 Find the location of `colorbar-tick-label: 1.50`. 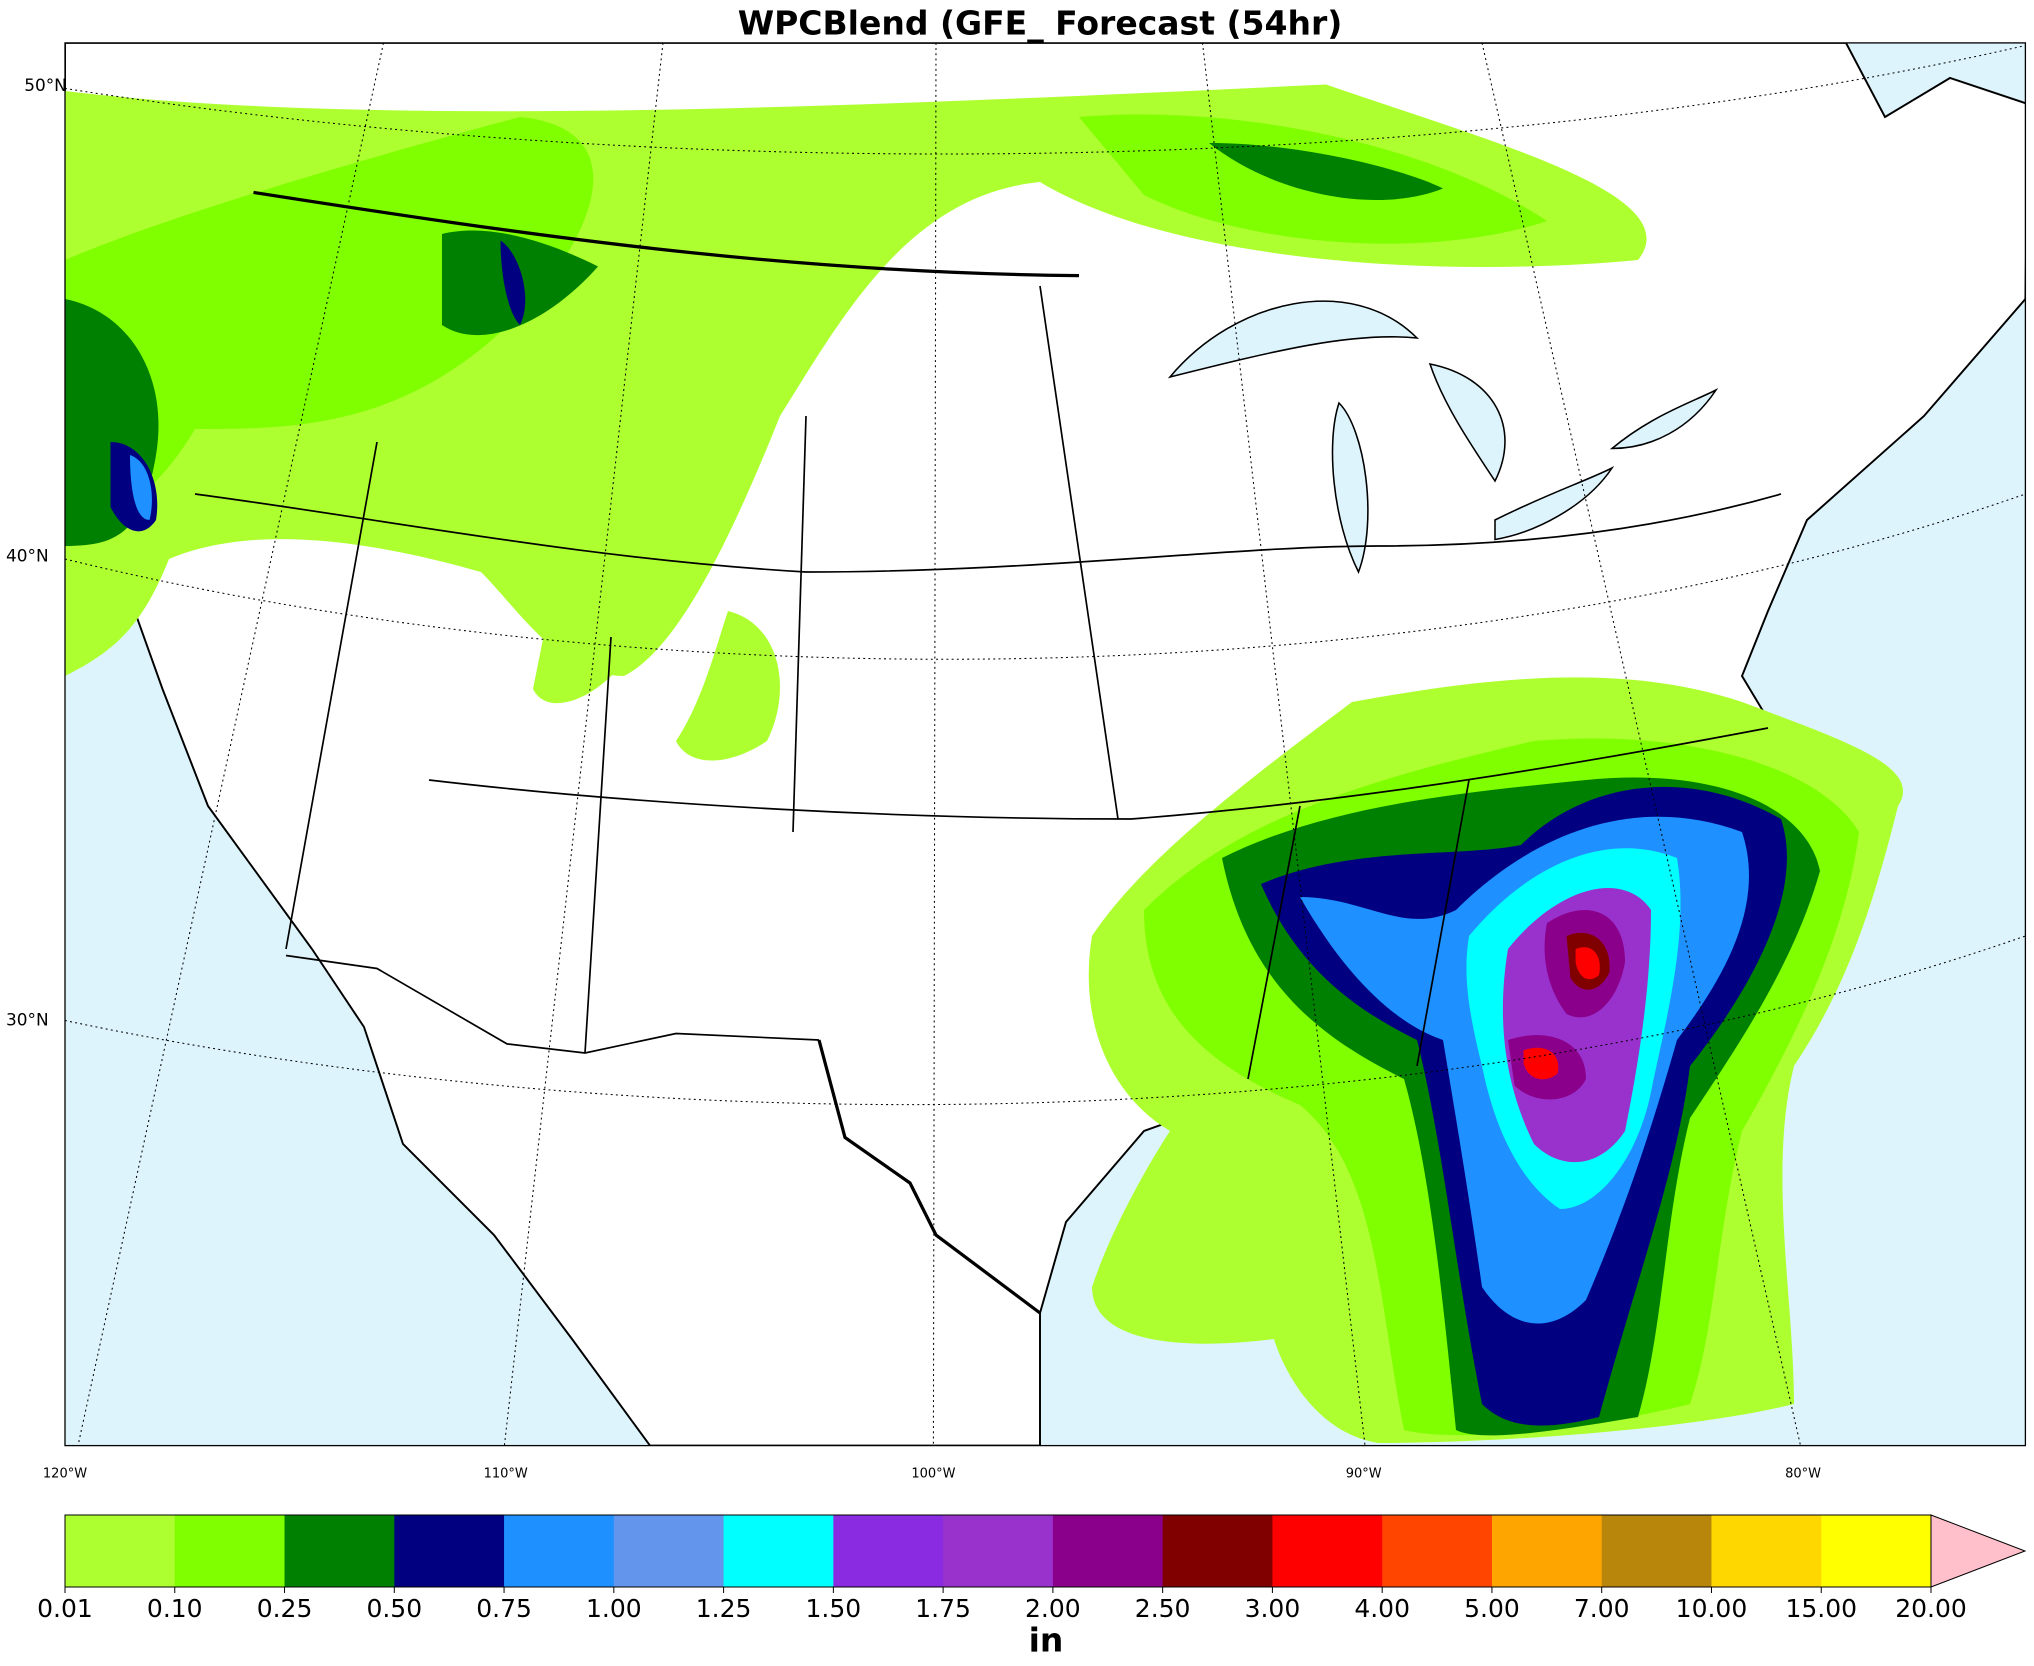

colorbar-tick-label: 1.50 is located at coordinates (834, 1608).